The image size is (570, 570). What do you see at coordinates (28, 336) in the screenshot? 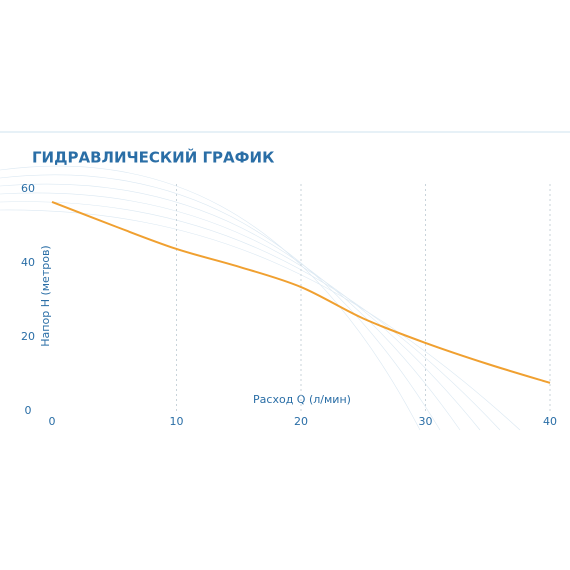
I see `y-tick-label: 20` at bounding box center [28, 336].